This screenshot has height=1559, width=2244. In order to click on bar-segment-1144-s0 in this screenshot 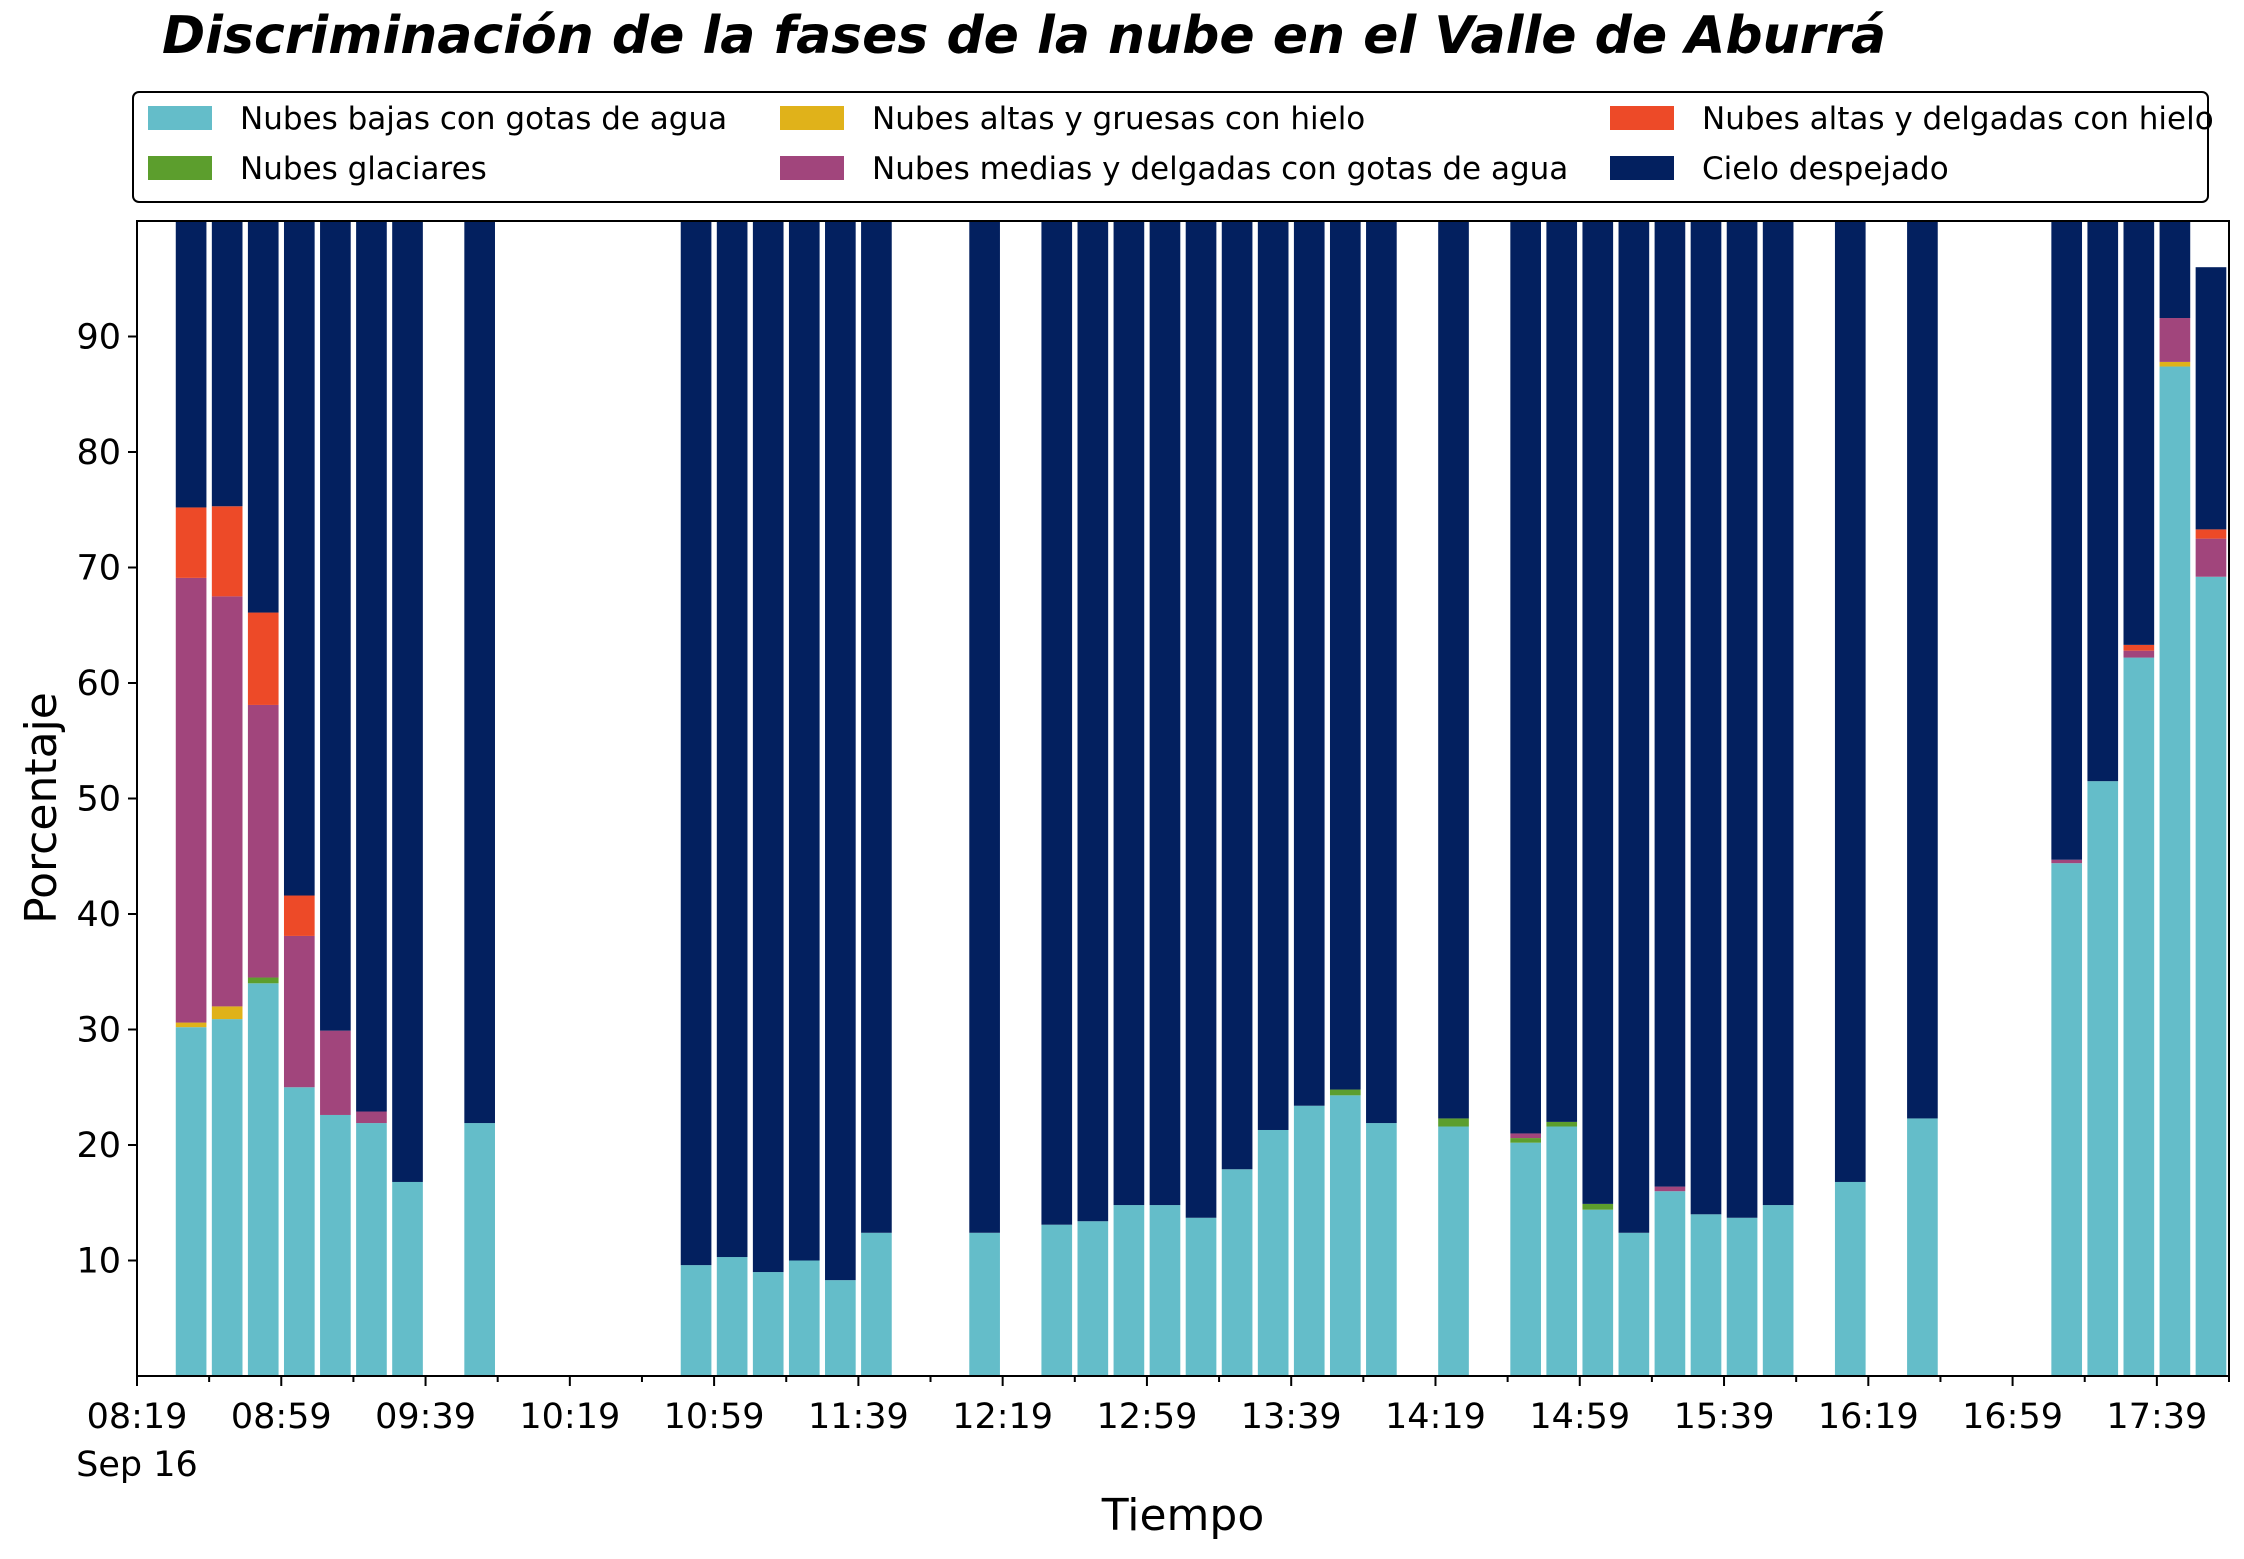, I will do `click(876, 1304)`.